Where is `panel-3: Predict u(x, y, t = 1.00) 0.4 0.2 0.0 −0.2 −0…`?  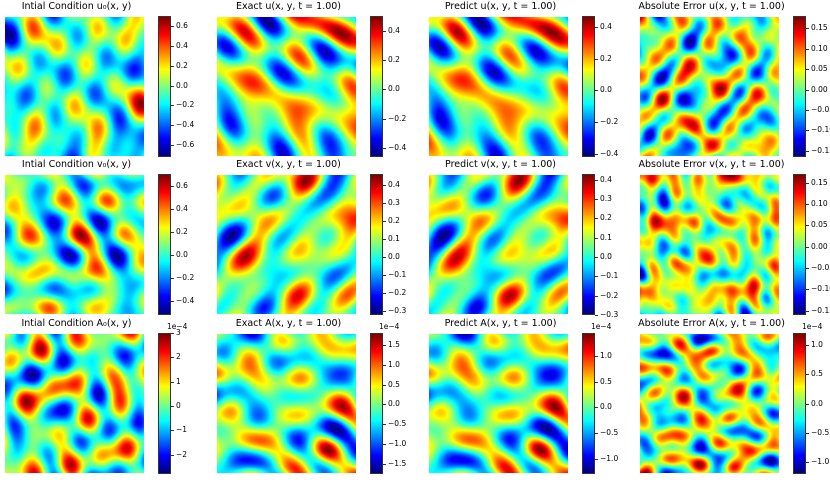 panel-3: Predict u(x, y, t = 1.00) 0.4 0.2 0.0 −0.2 −0… is located at coordinates (524, 85).